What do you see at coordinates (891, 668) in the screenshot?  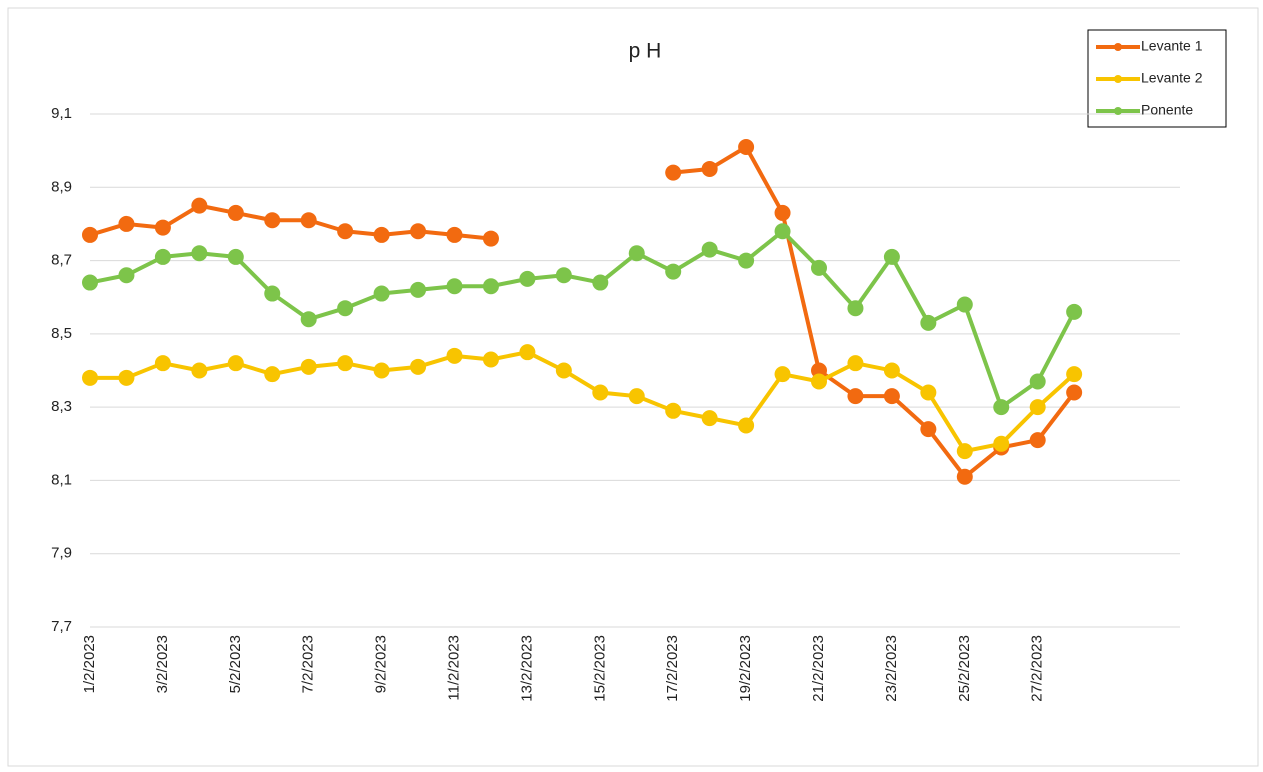 I see `x-tick-label: 23/2/2023` at bounding box center [891, 668].